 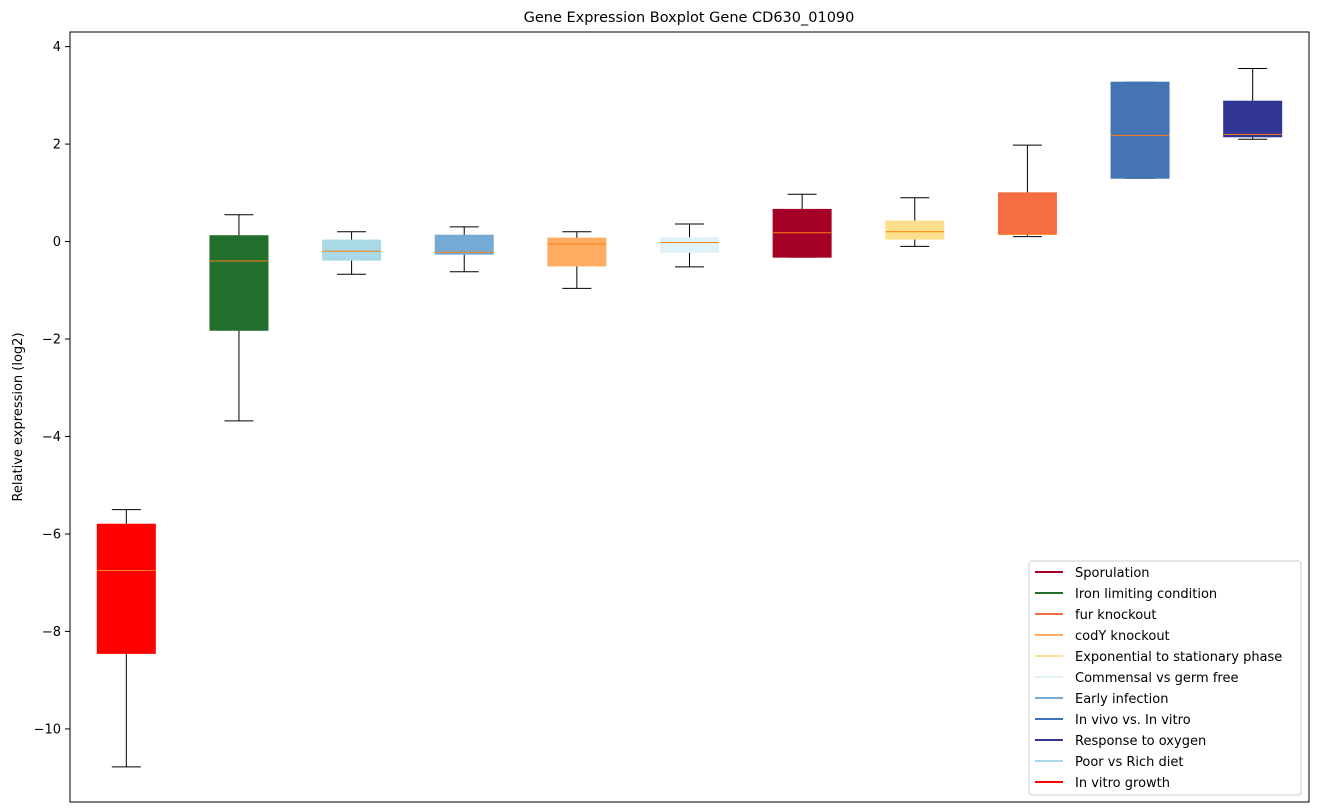 I want to click on y-tick-label: −2, so click(x=51, y=340).